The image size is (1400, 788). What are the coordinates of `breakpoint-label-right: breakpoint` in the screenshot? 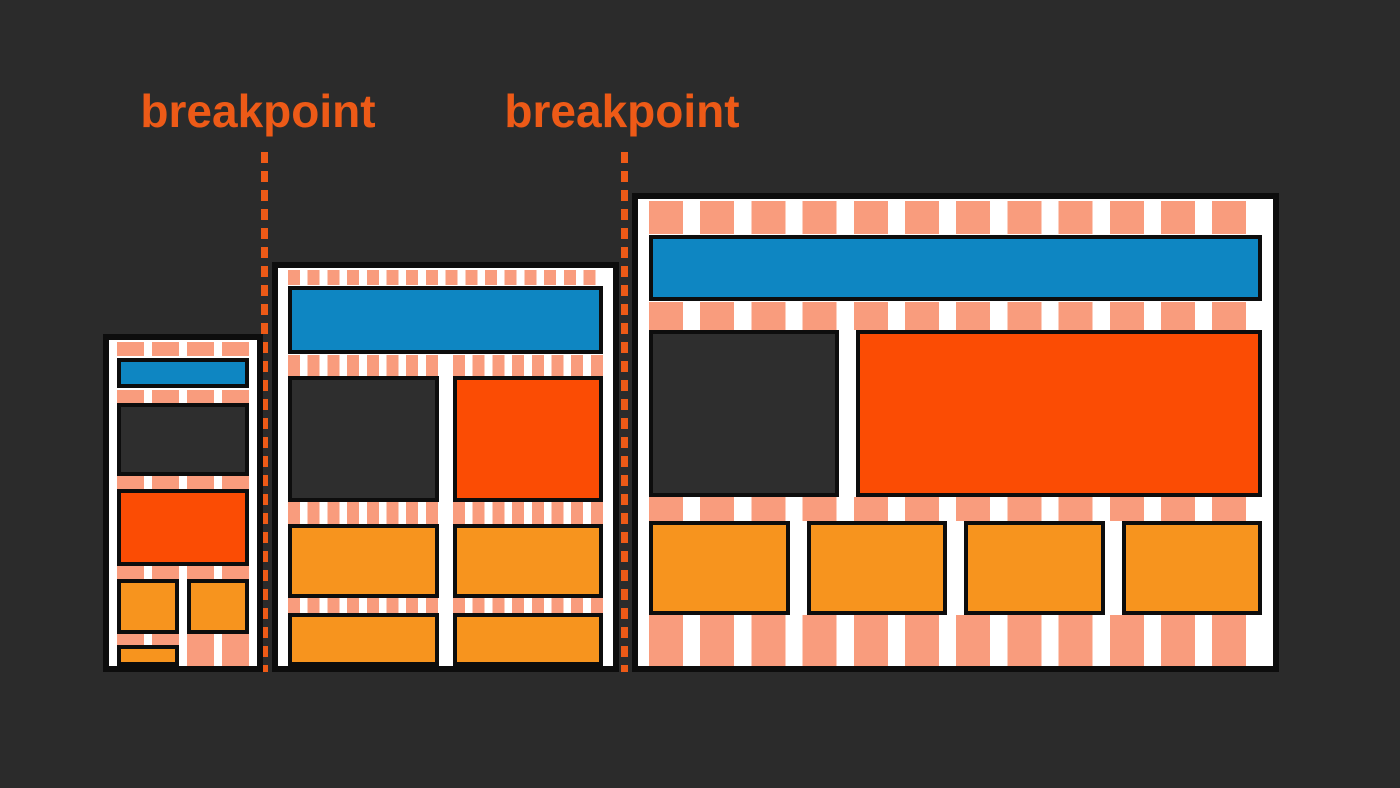 It's located at (622, 111).